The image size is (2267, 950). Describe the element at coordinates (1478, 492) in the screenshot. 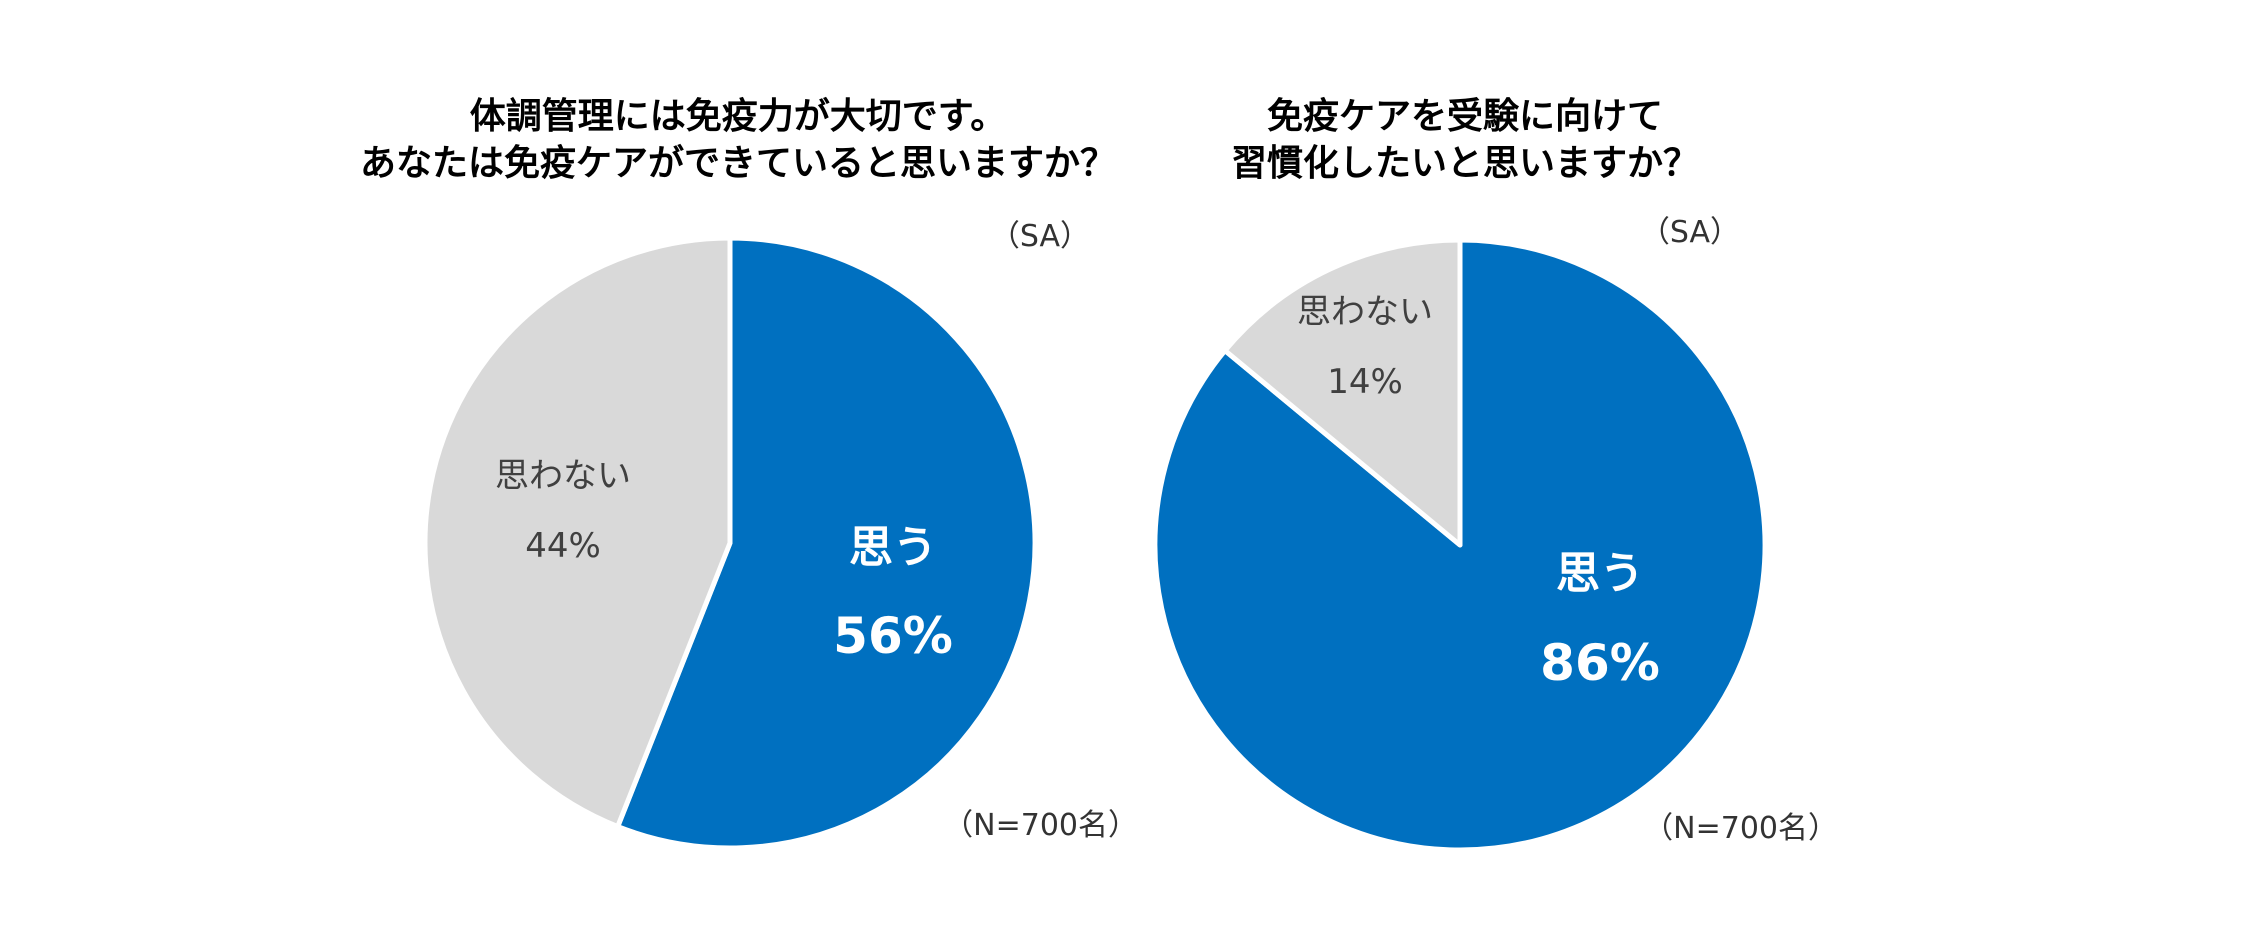

I see `chart-2-labels: 思う 86% 思わない 14%` at that location.